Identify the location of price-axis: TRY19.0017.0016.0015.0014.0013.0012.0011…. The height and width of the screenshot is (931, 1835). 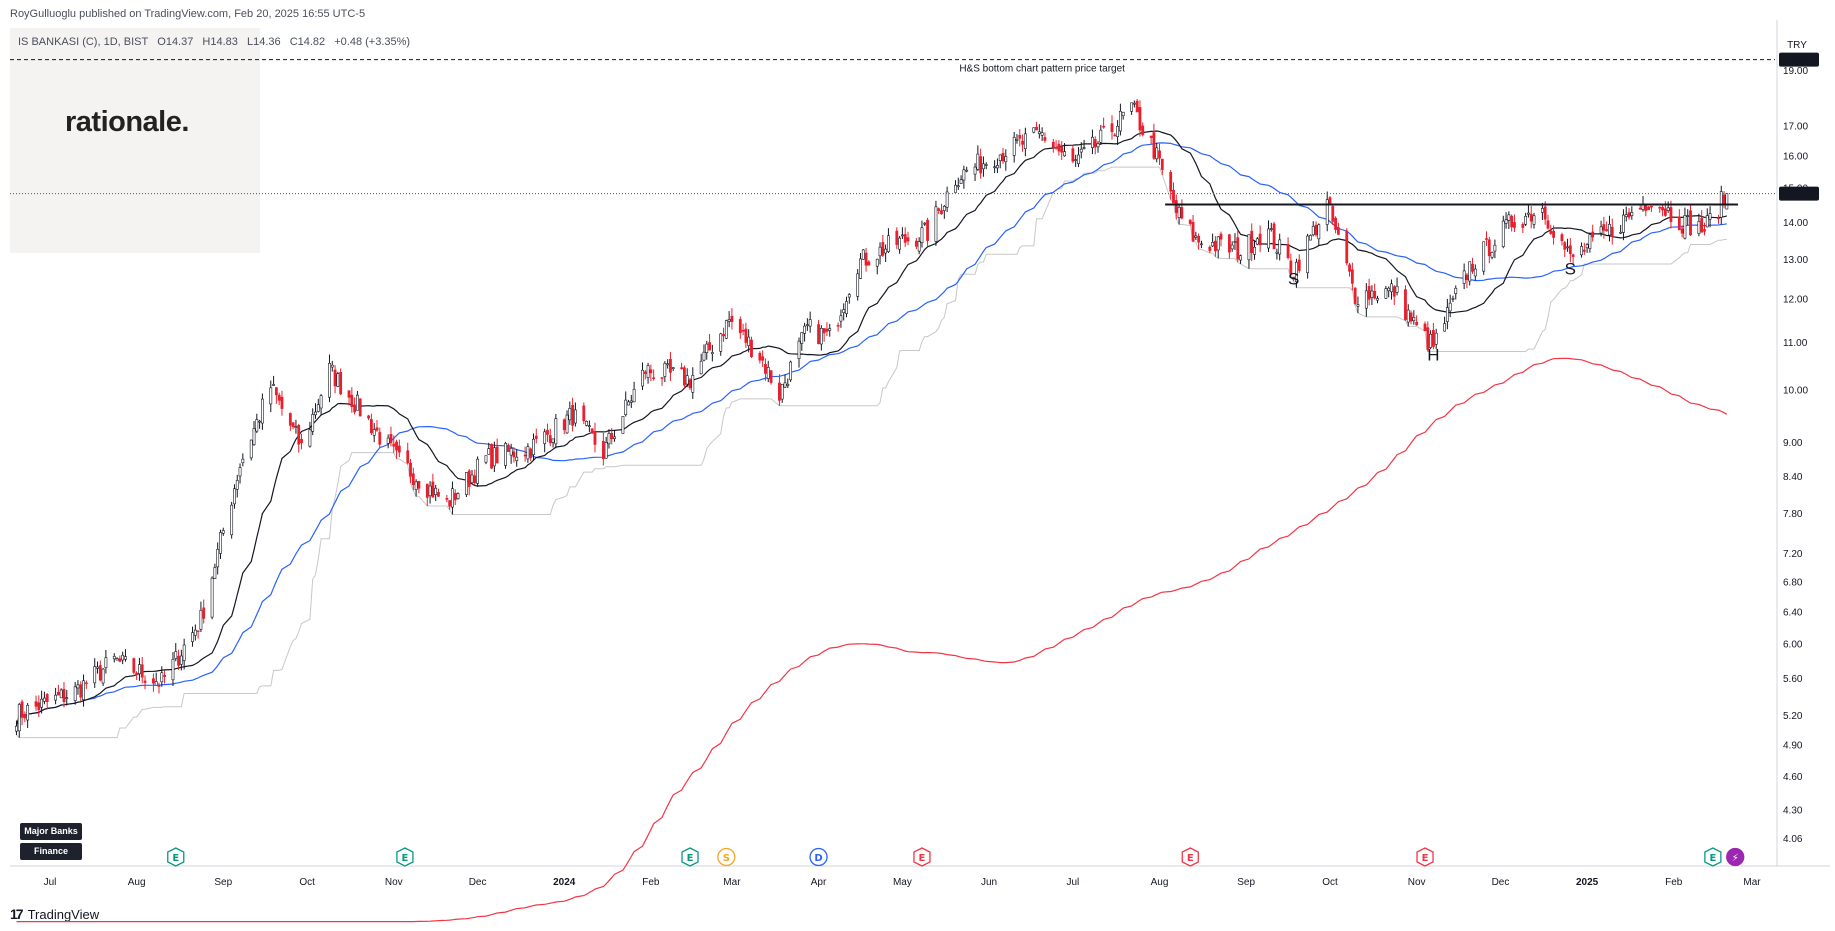
(1799, 442).